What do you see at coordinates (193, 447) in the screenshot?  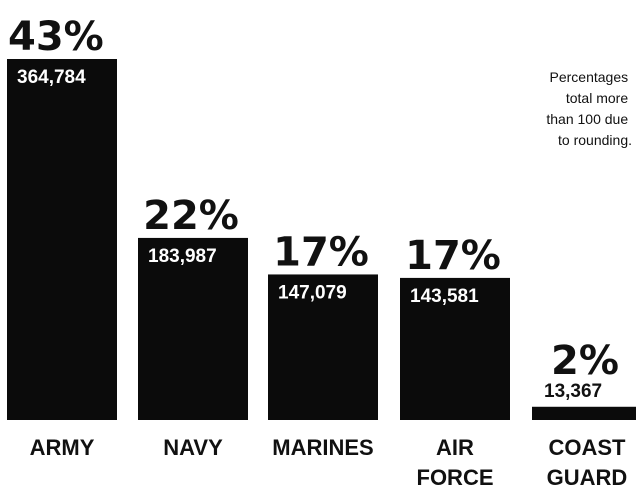 I see `category-label: NAVY` at bounding box center [193, 447].